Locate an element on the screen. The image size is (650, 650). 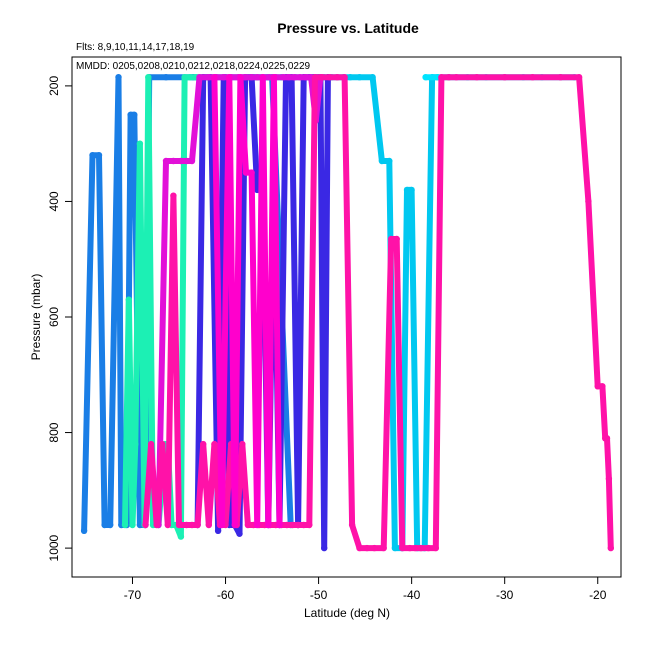
x-tick-label: -20 is located at coordinates (598, 595).